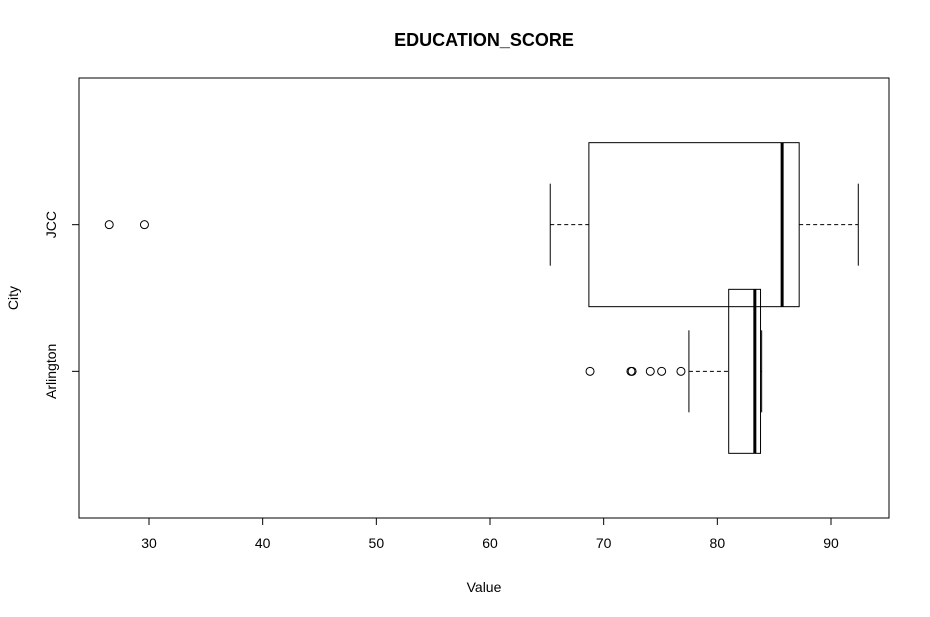 The height and width of the screenshot is (617, 930). I want to click on x-tick-label: 60, so click(490, 543).